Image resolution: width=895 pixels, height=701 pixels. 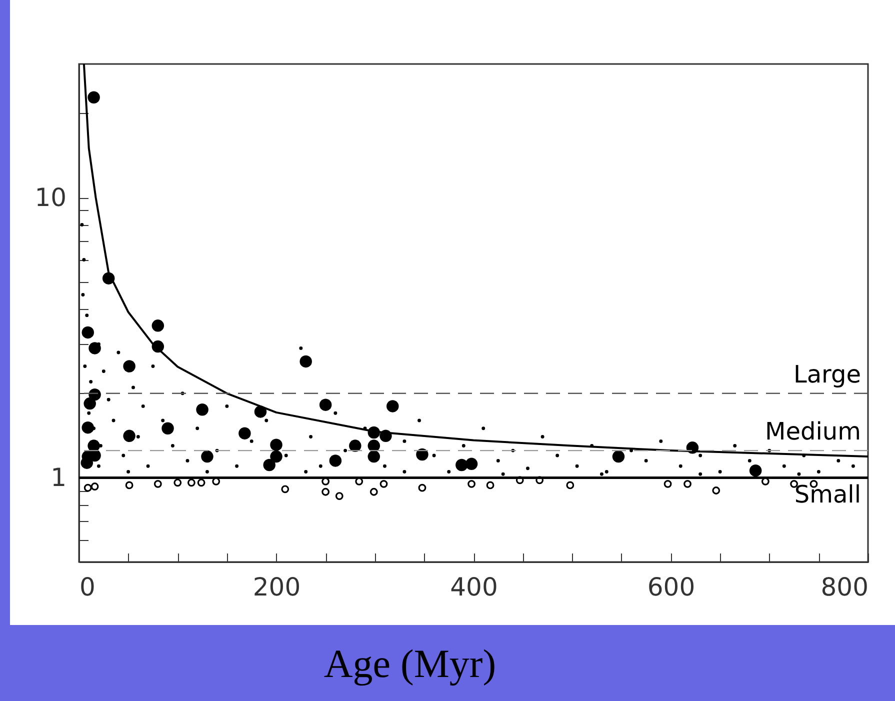 What do you see at coordinates (844, 587) in the screenshot?
I see `x-tick-label: 800` at bounding box center [844, 587].